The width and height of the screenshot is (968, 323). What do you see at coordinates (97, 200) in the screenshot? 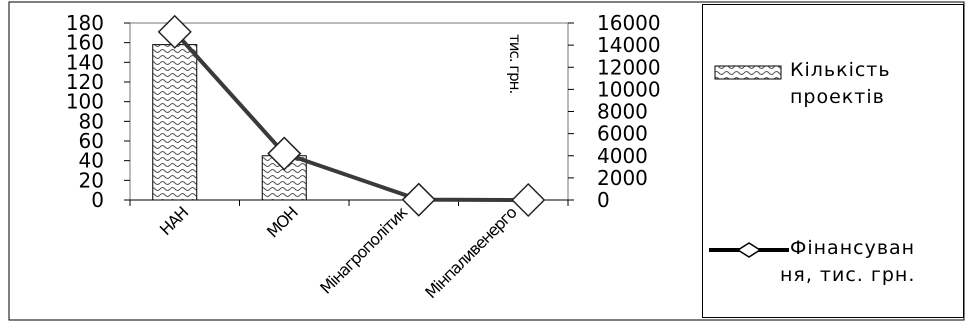
I see `left-axis-tick-label: 0` at bounding box center [97, 200].